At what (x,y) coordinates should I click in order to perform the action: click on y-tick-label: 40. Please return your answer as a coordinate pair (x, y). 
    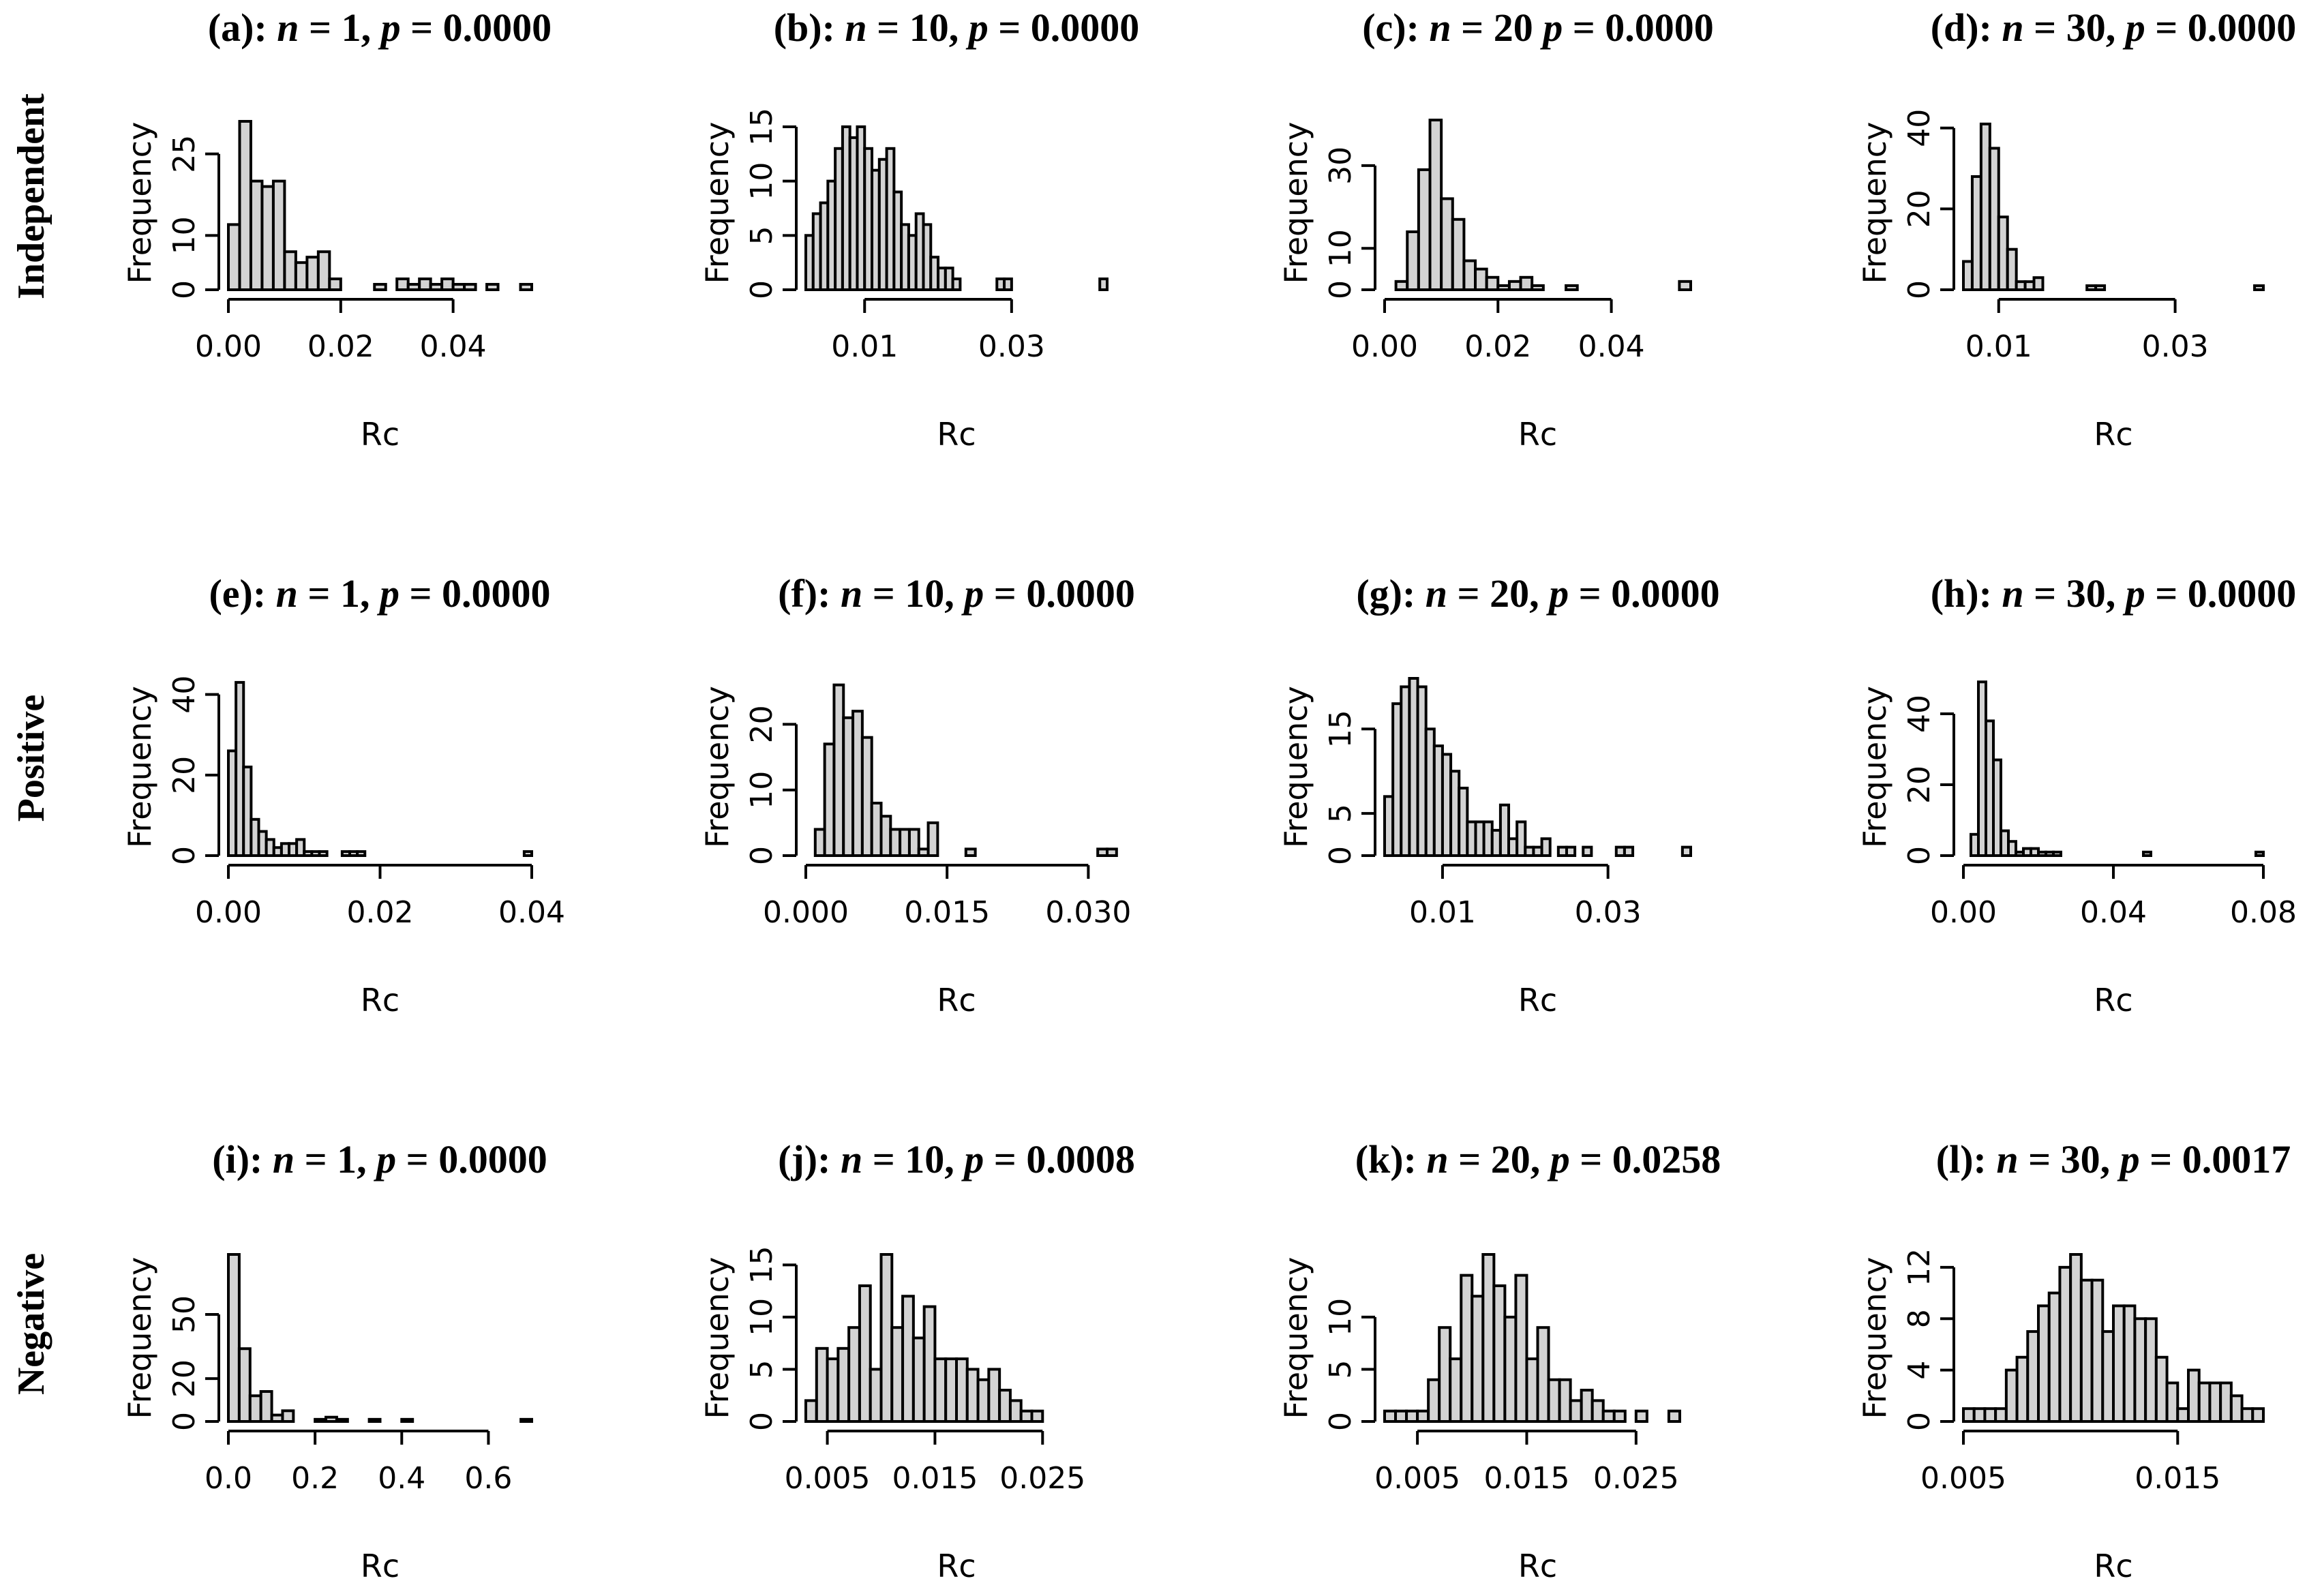
    Looking at the image, I should click on (184, 695).